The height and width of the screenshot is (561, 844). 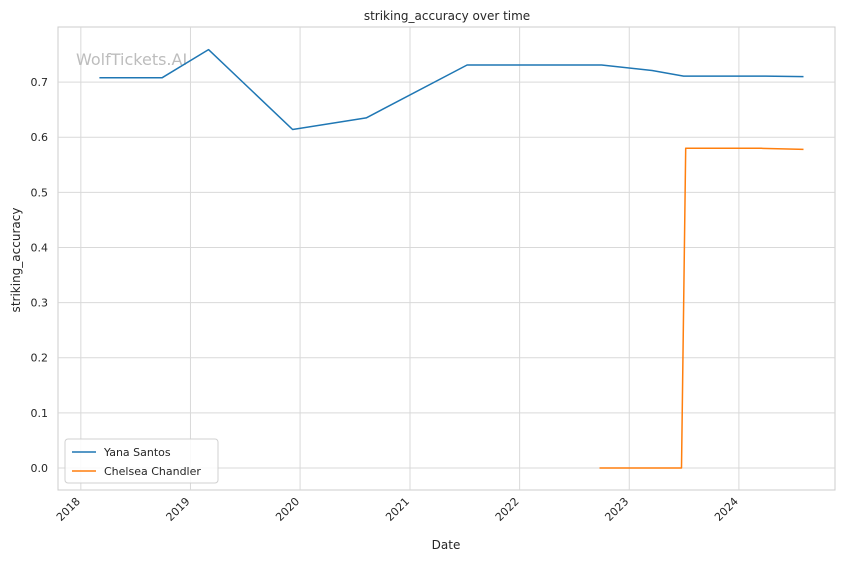 I want to click on x-tick-label-2021: 2021, so click(x=397, y=509).